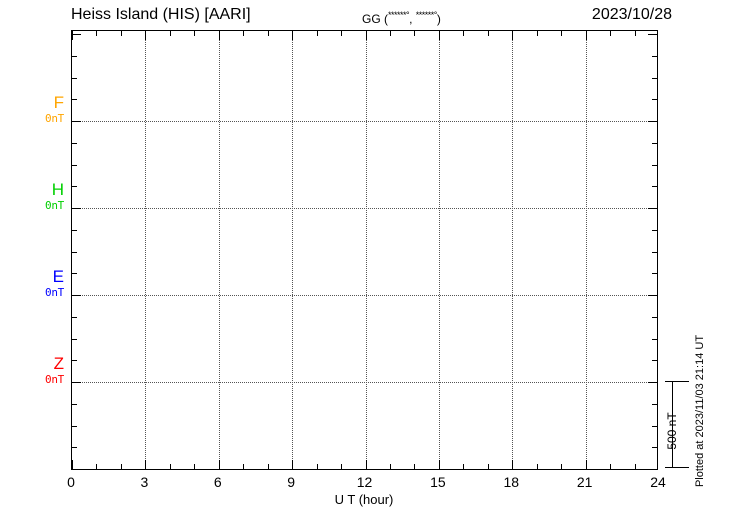  I want to click on scale-bar-bottom-cap, so click(677, 467).